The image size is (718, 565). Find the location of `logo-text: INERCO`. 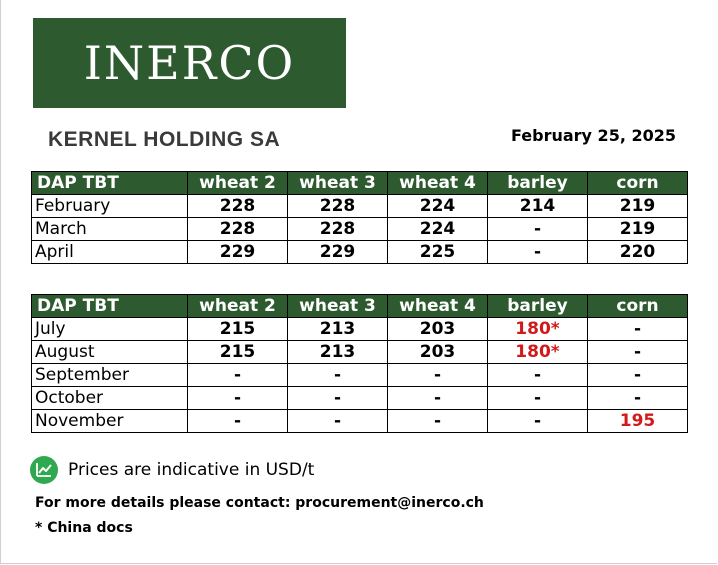

logo-text: INERCO is located at coordinates (189, 63).